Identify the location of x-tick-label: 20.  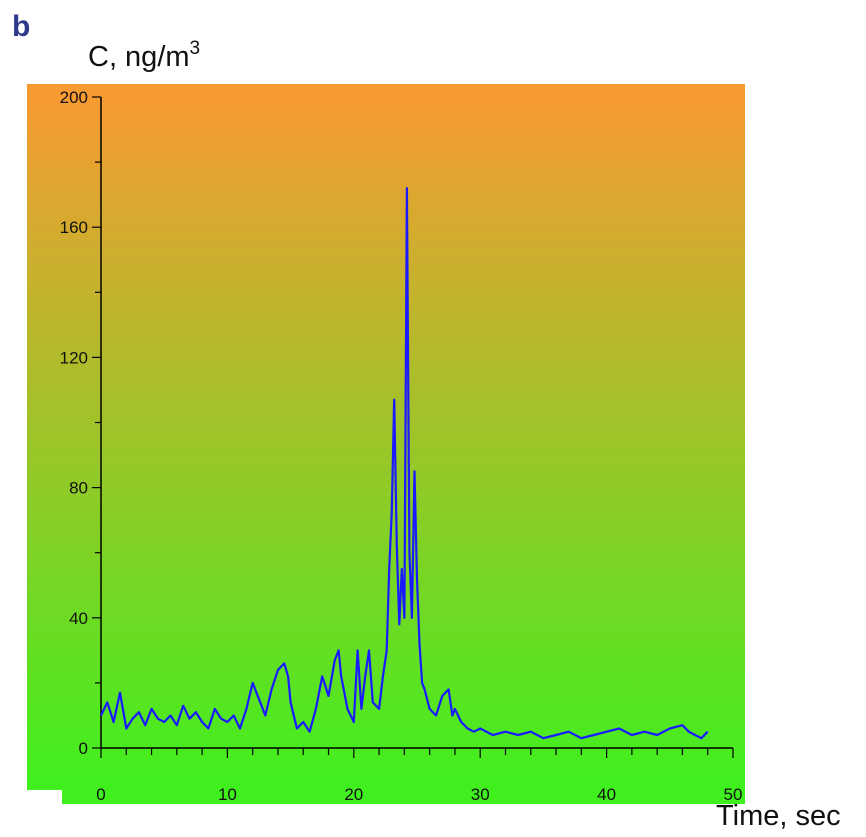
(353, 794).